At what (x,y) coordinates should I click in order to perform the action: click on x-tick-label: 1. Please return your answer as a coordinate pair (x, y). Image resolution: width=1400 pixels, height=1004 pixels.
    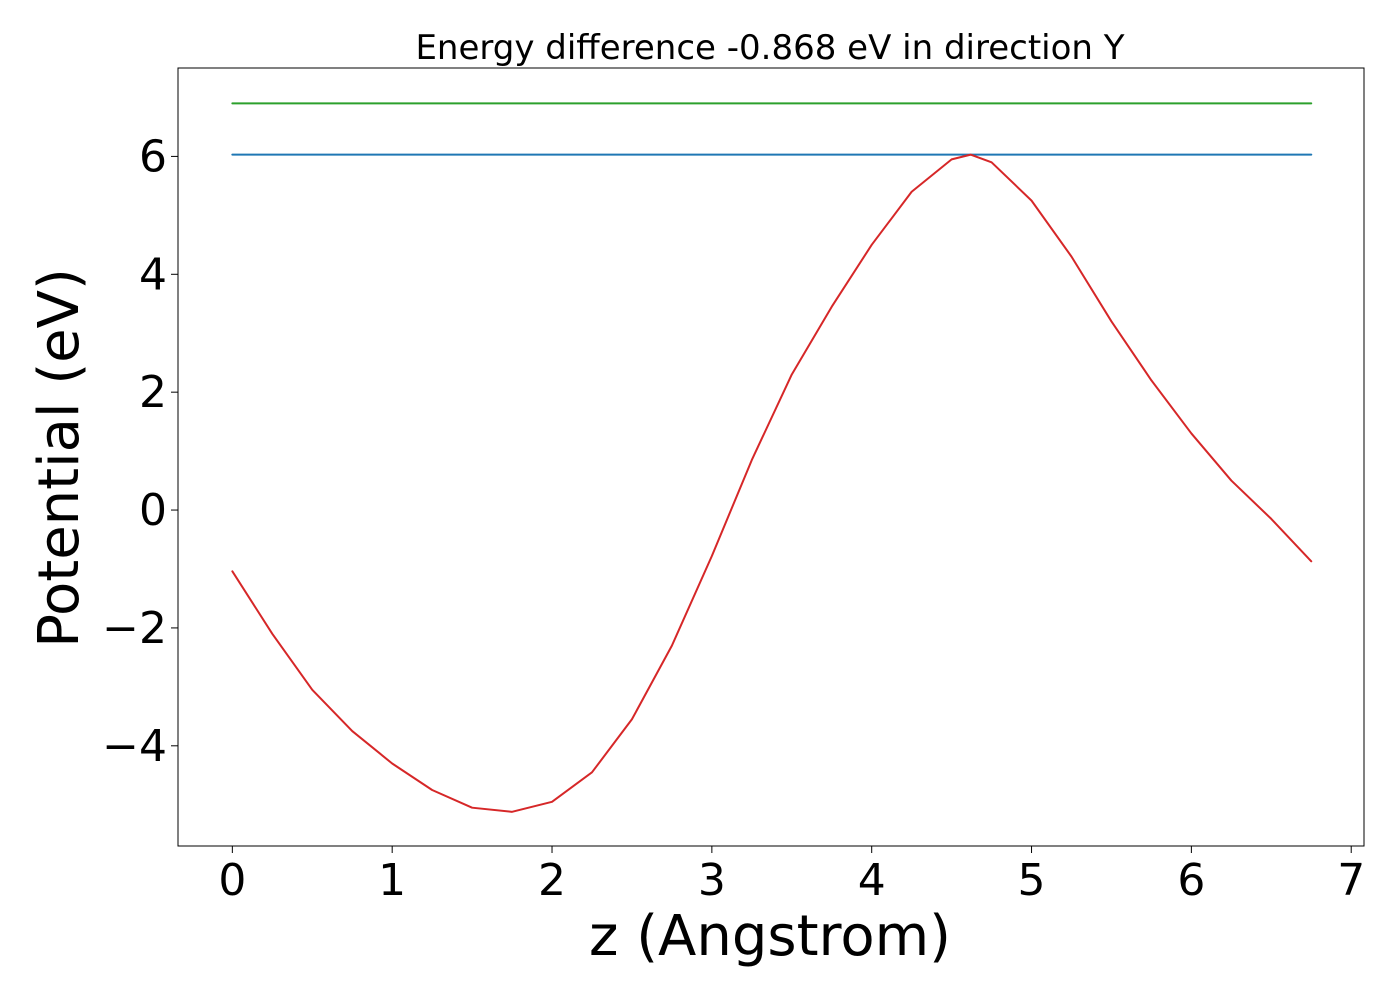
    Looking at the image, I should click on (392, 880).